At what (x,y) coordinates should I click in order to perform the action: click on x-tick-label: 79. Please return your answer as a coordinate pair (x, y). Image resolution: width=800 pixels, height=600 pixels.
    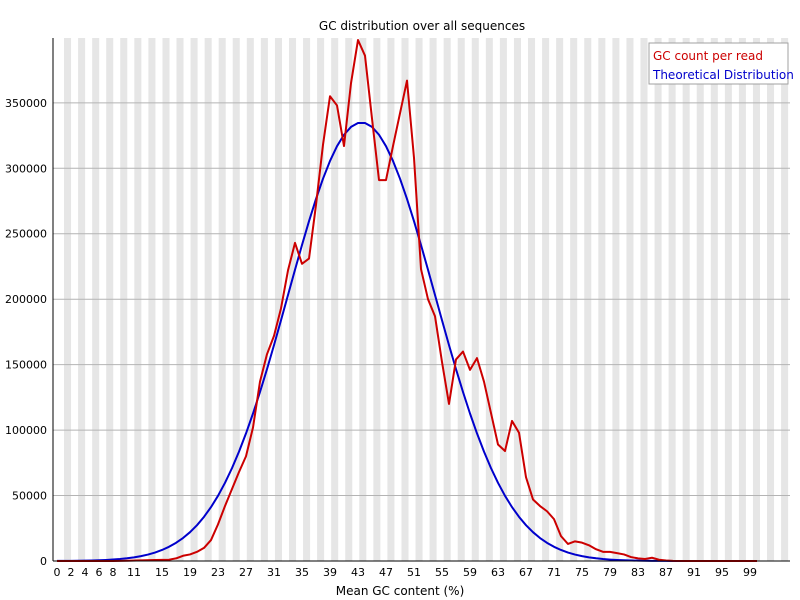
    Looking at the image, I should click on (610, 572).